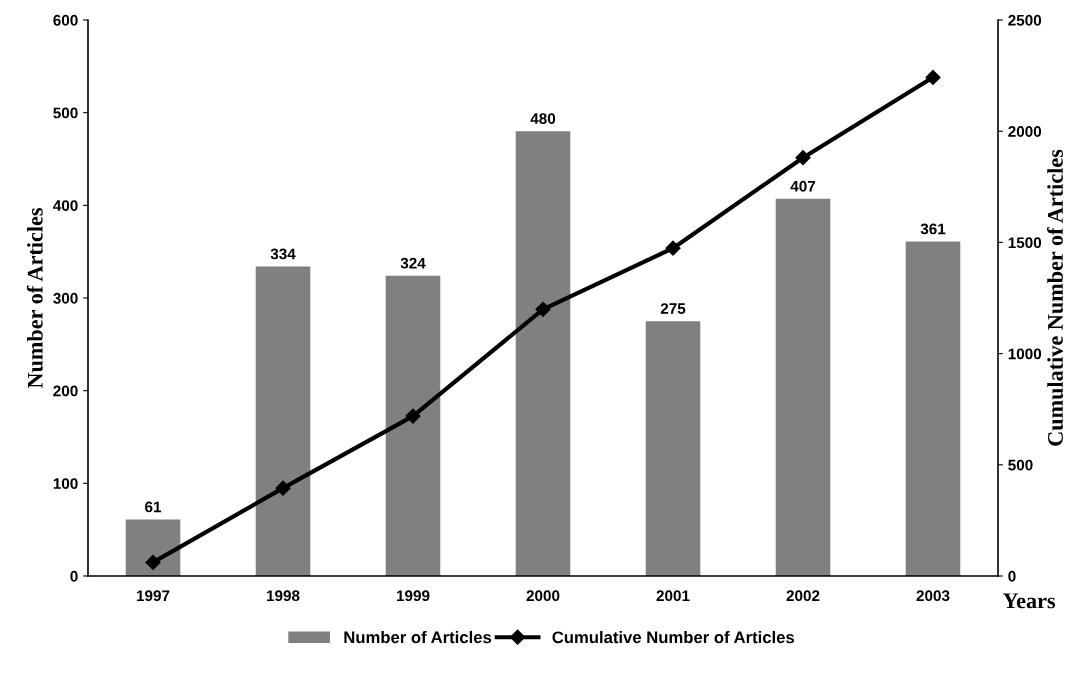 This screenshot has height=675, width=1083. Describe the element at coordinates (1012, 576) in the screenshot. I see `y2-tick-label: 0` at that location.